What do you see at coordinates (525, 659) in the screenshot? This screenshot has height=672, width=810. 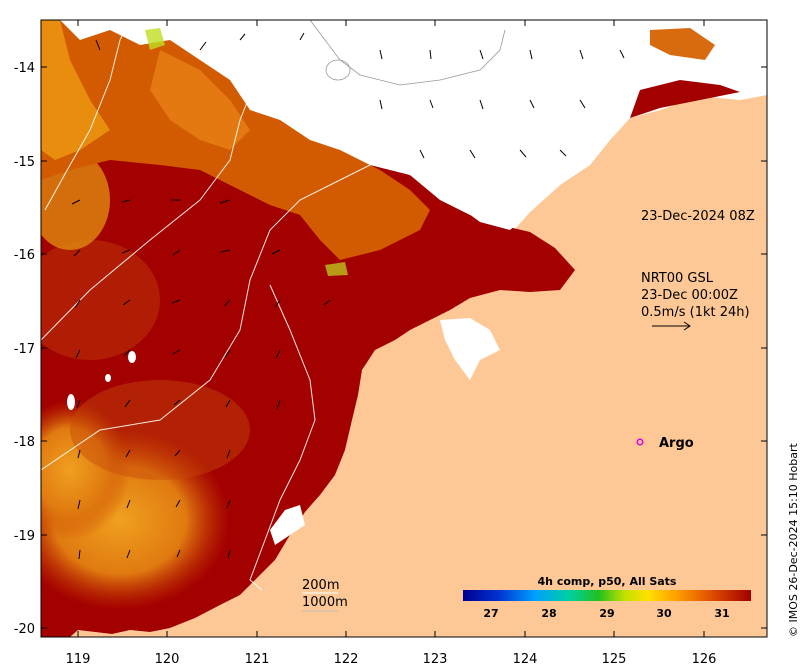 I see `x-tick-label: 124` at bounding box center [525, 659].